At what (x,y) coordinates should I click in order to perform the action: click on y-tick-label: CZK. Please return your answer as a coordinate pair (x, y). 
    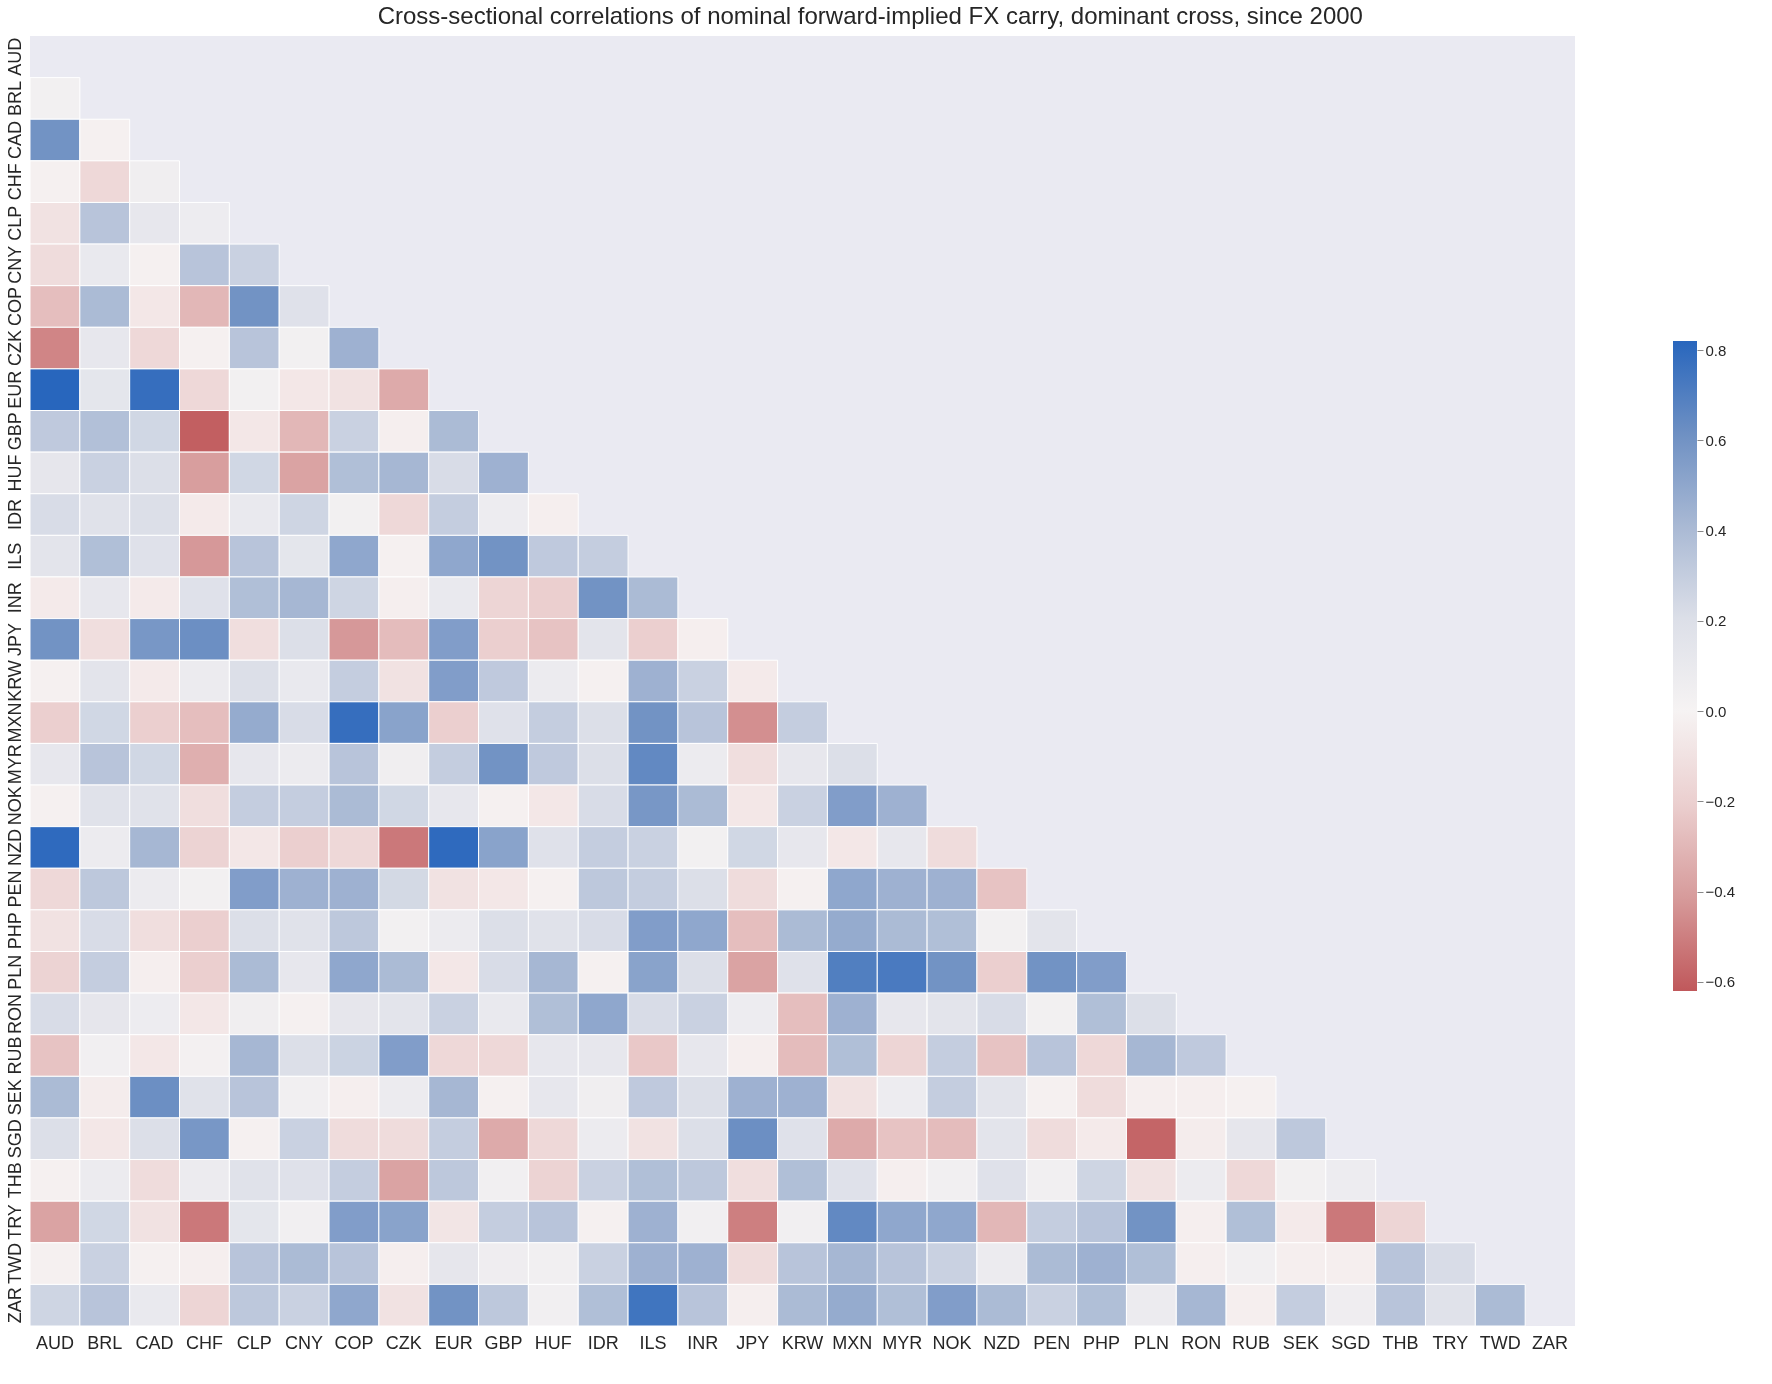
    Looking at the image, I should click on (14, 348).